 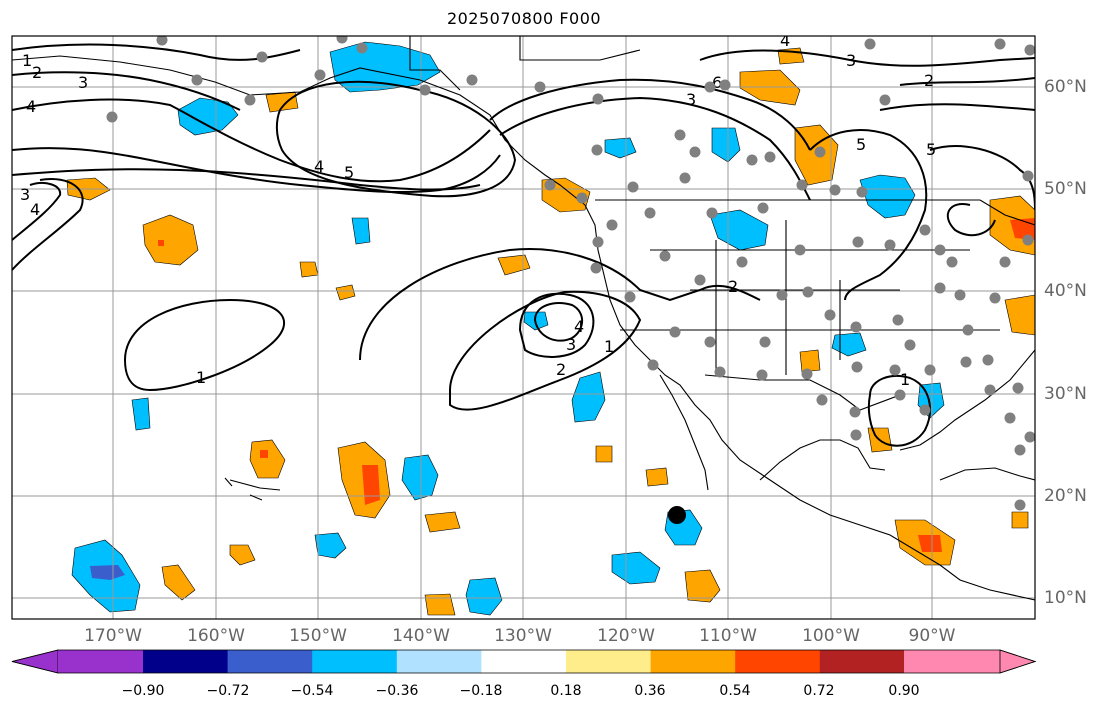 What do you see at coordinates (677, 515) in the screenshot?
I see `highlighted-location-marker` at bounding box center [677, 515].